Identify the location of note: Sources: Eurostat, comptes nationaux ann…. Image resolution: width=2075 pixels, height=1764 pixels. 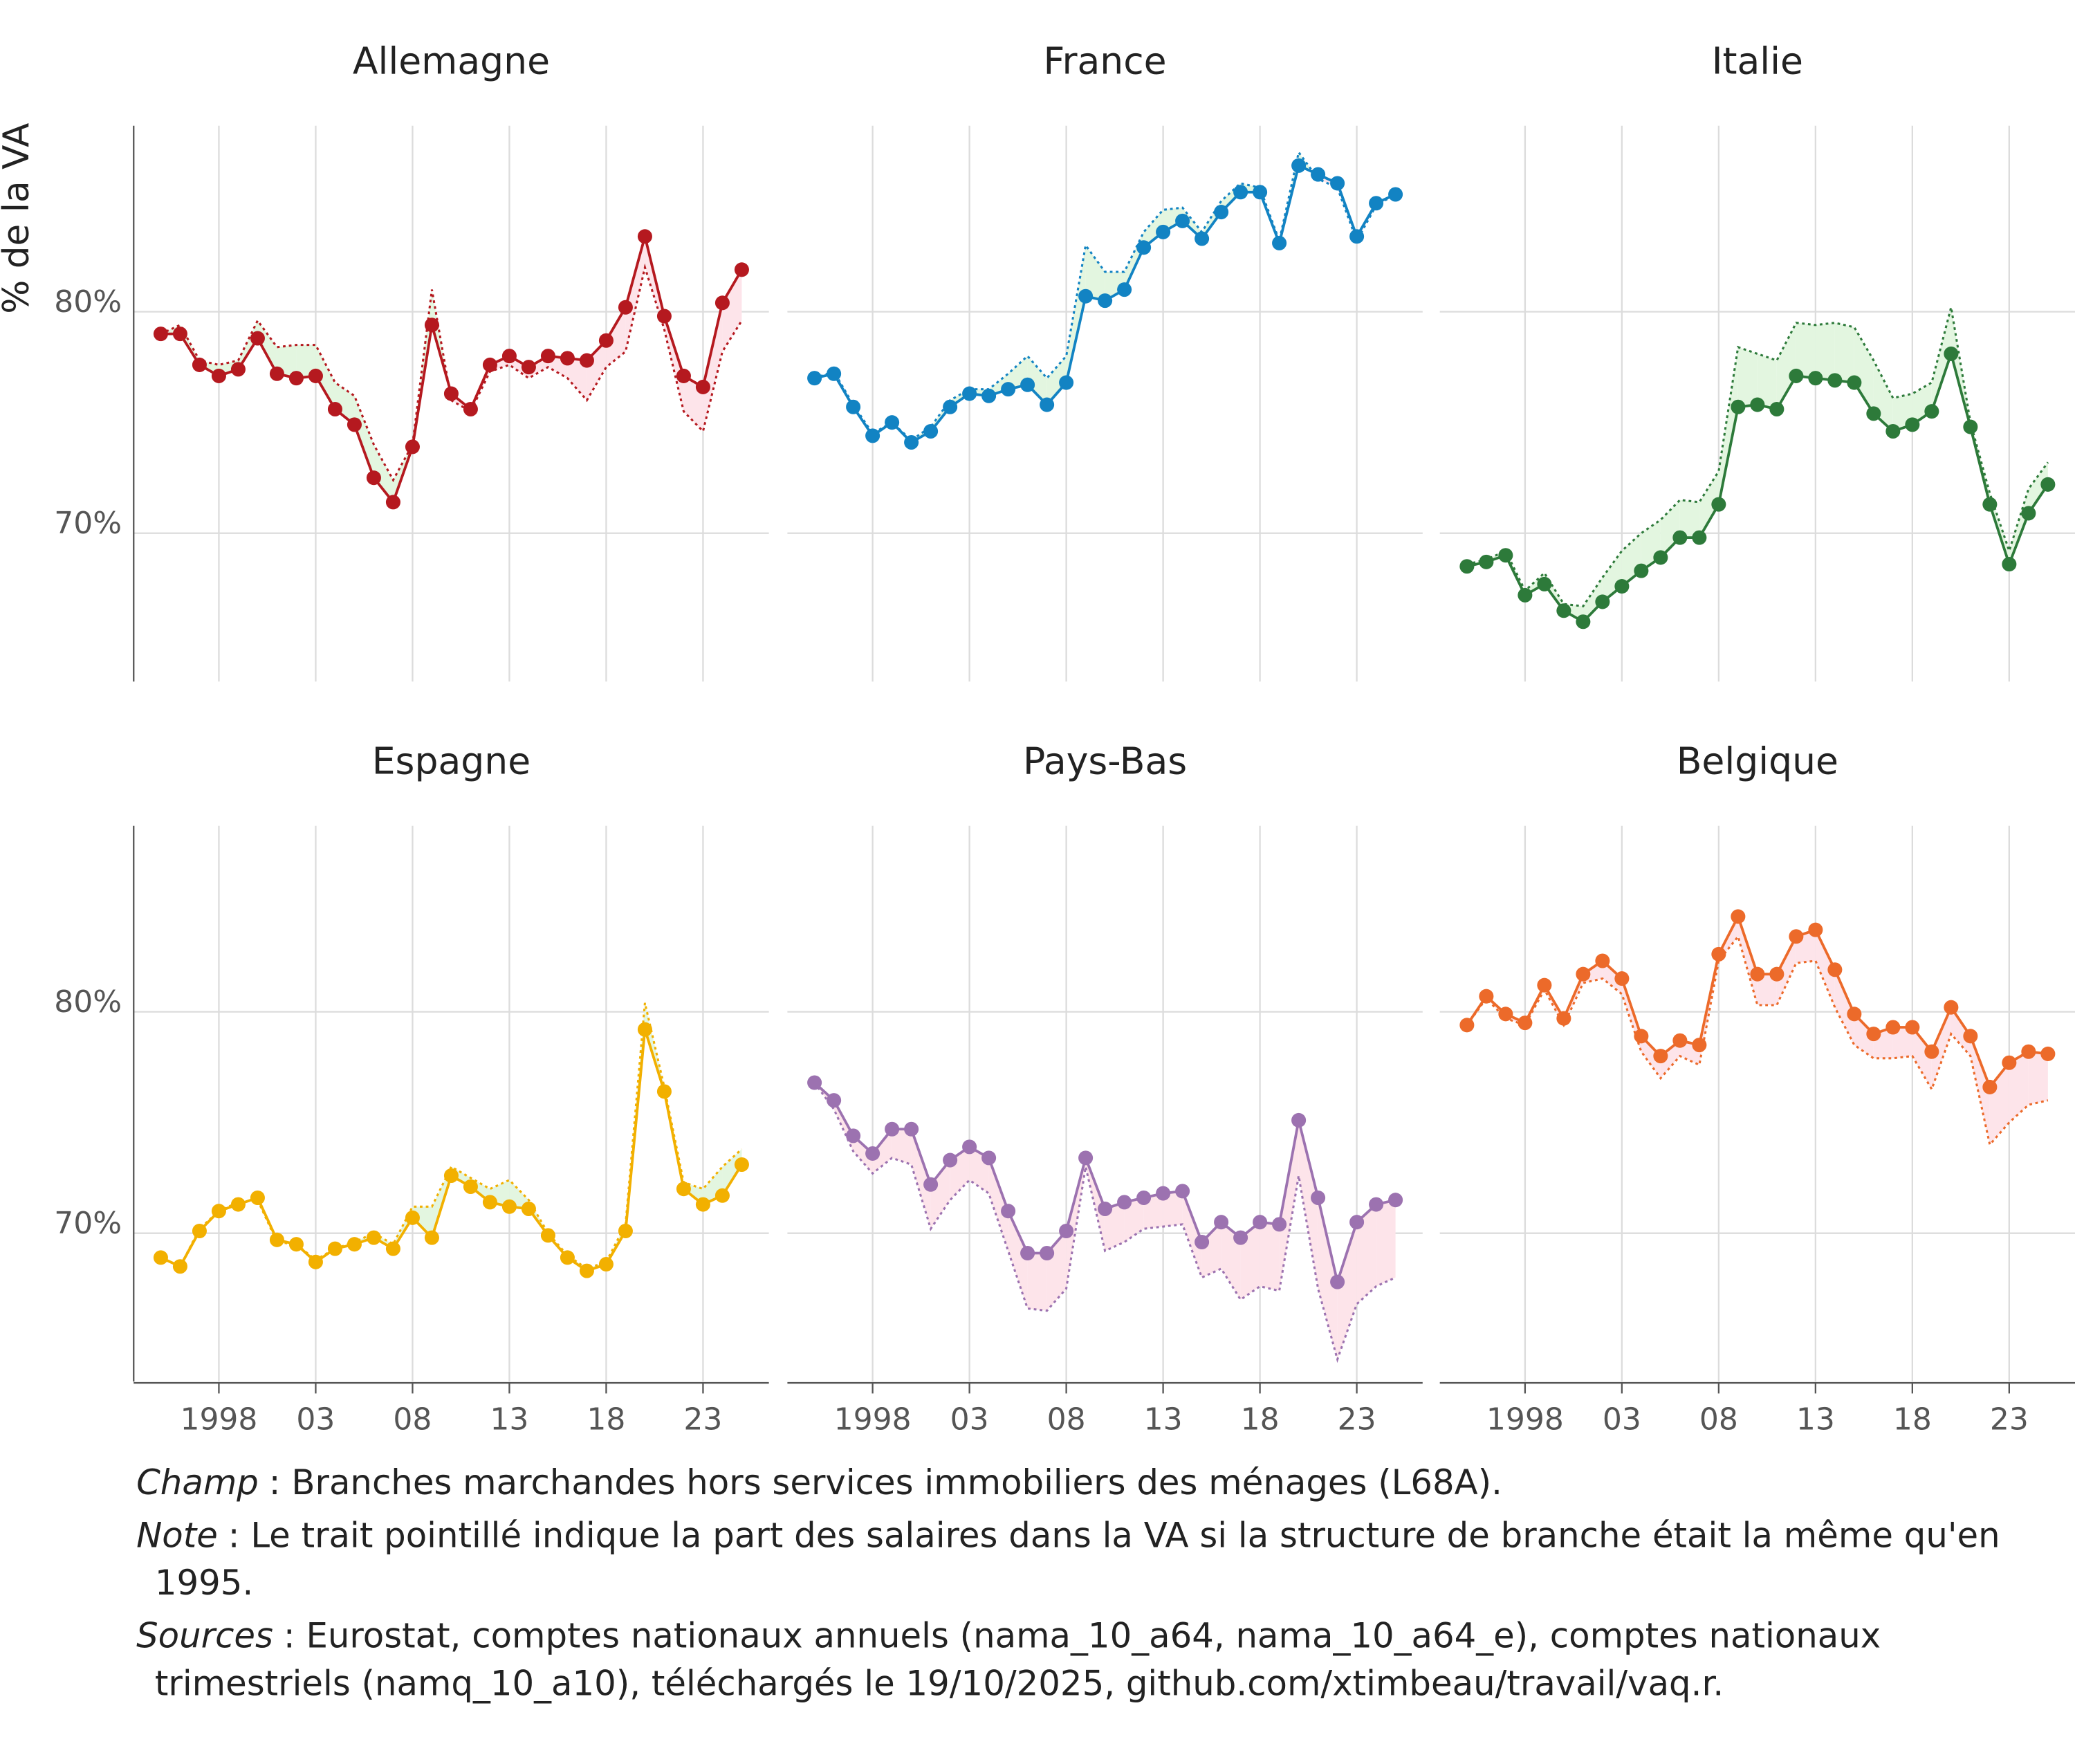
(1082, 1661).